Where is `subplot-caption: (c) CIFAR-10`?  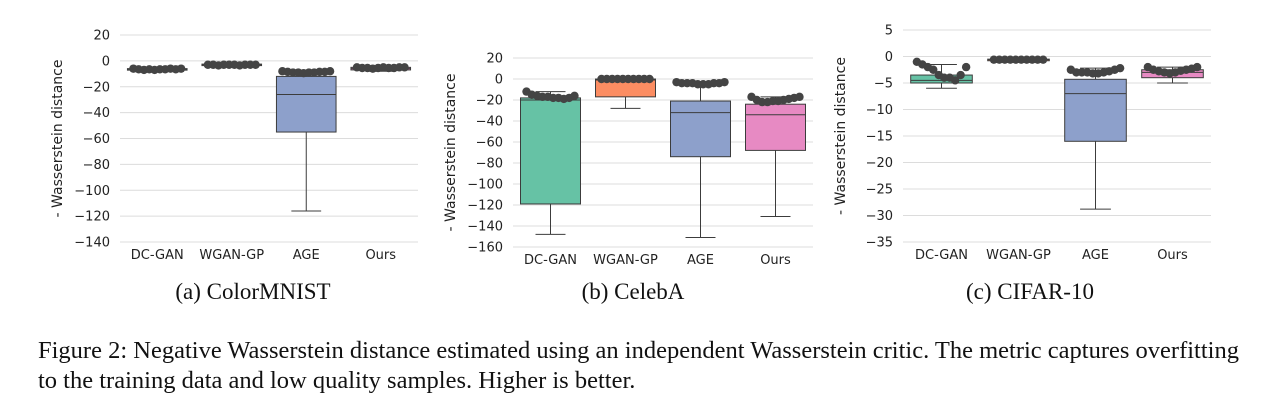 subplot-caption: (c) CIFAR-10 is located at coordinates (1030, 291).